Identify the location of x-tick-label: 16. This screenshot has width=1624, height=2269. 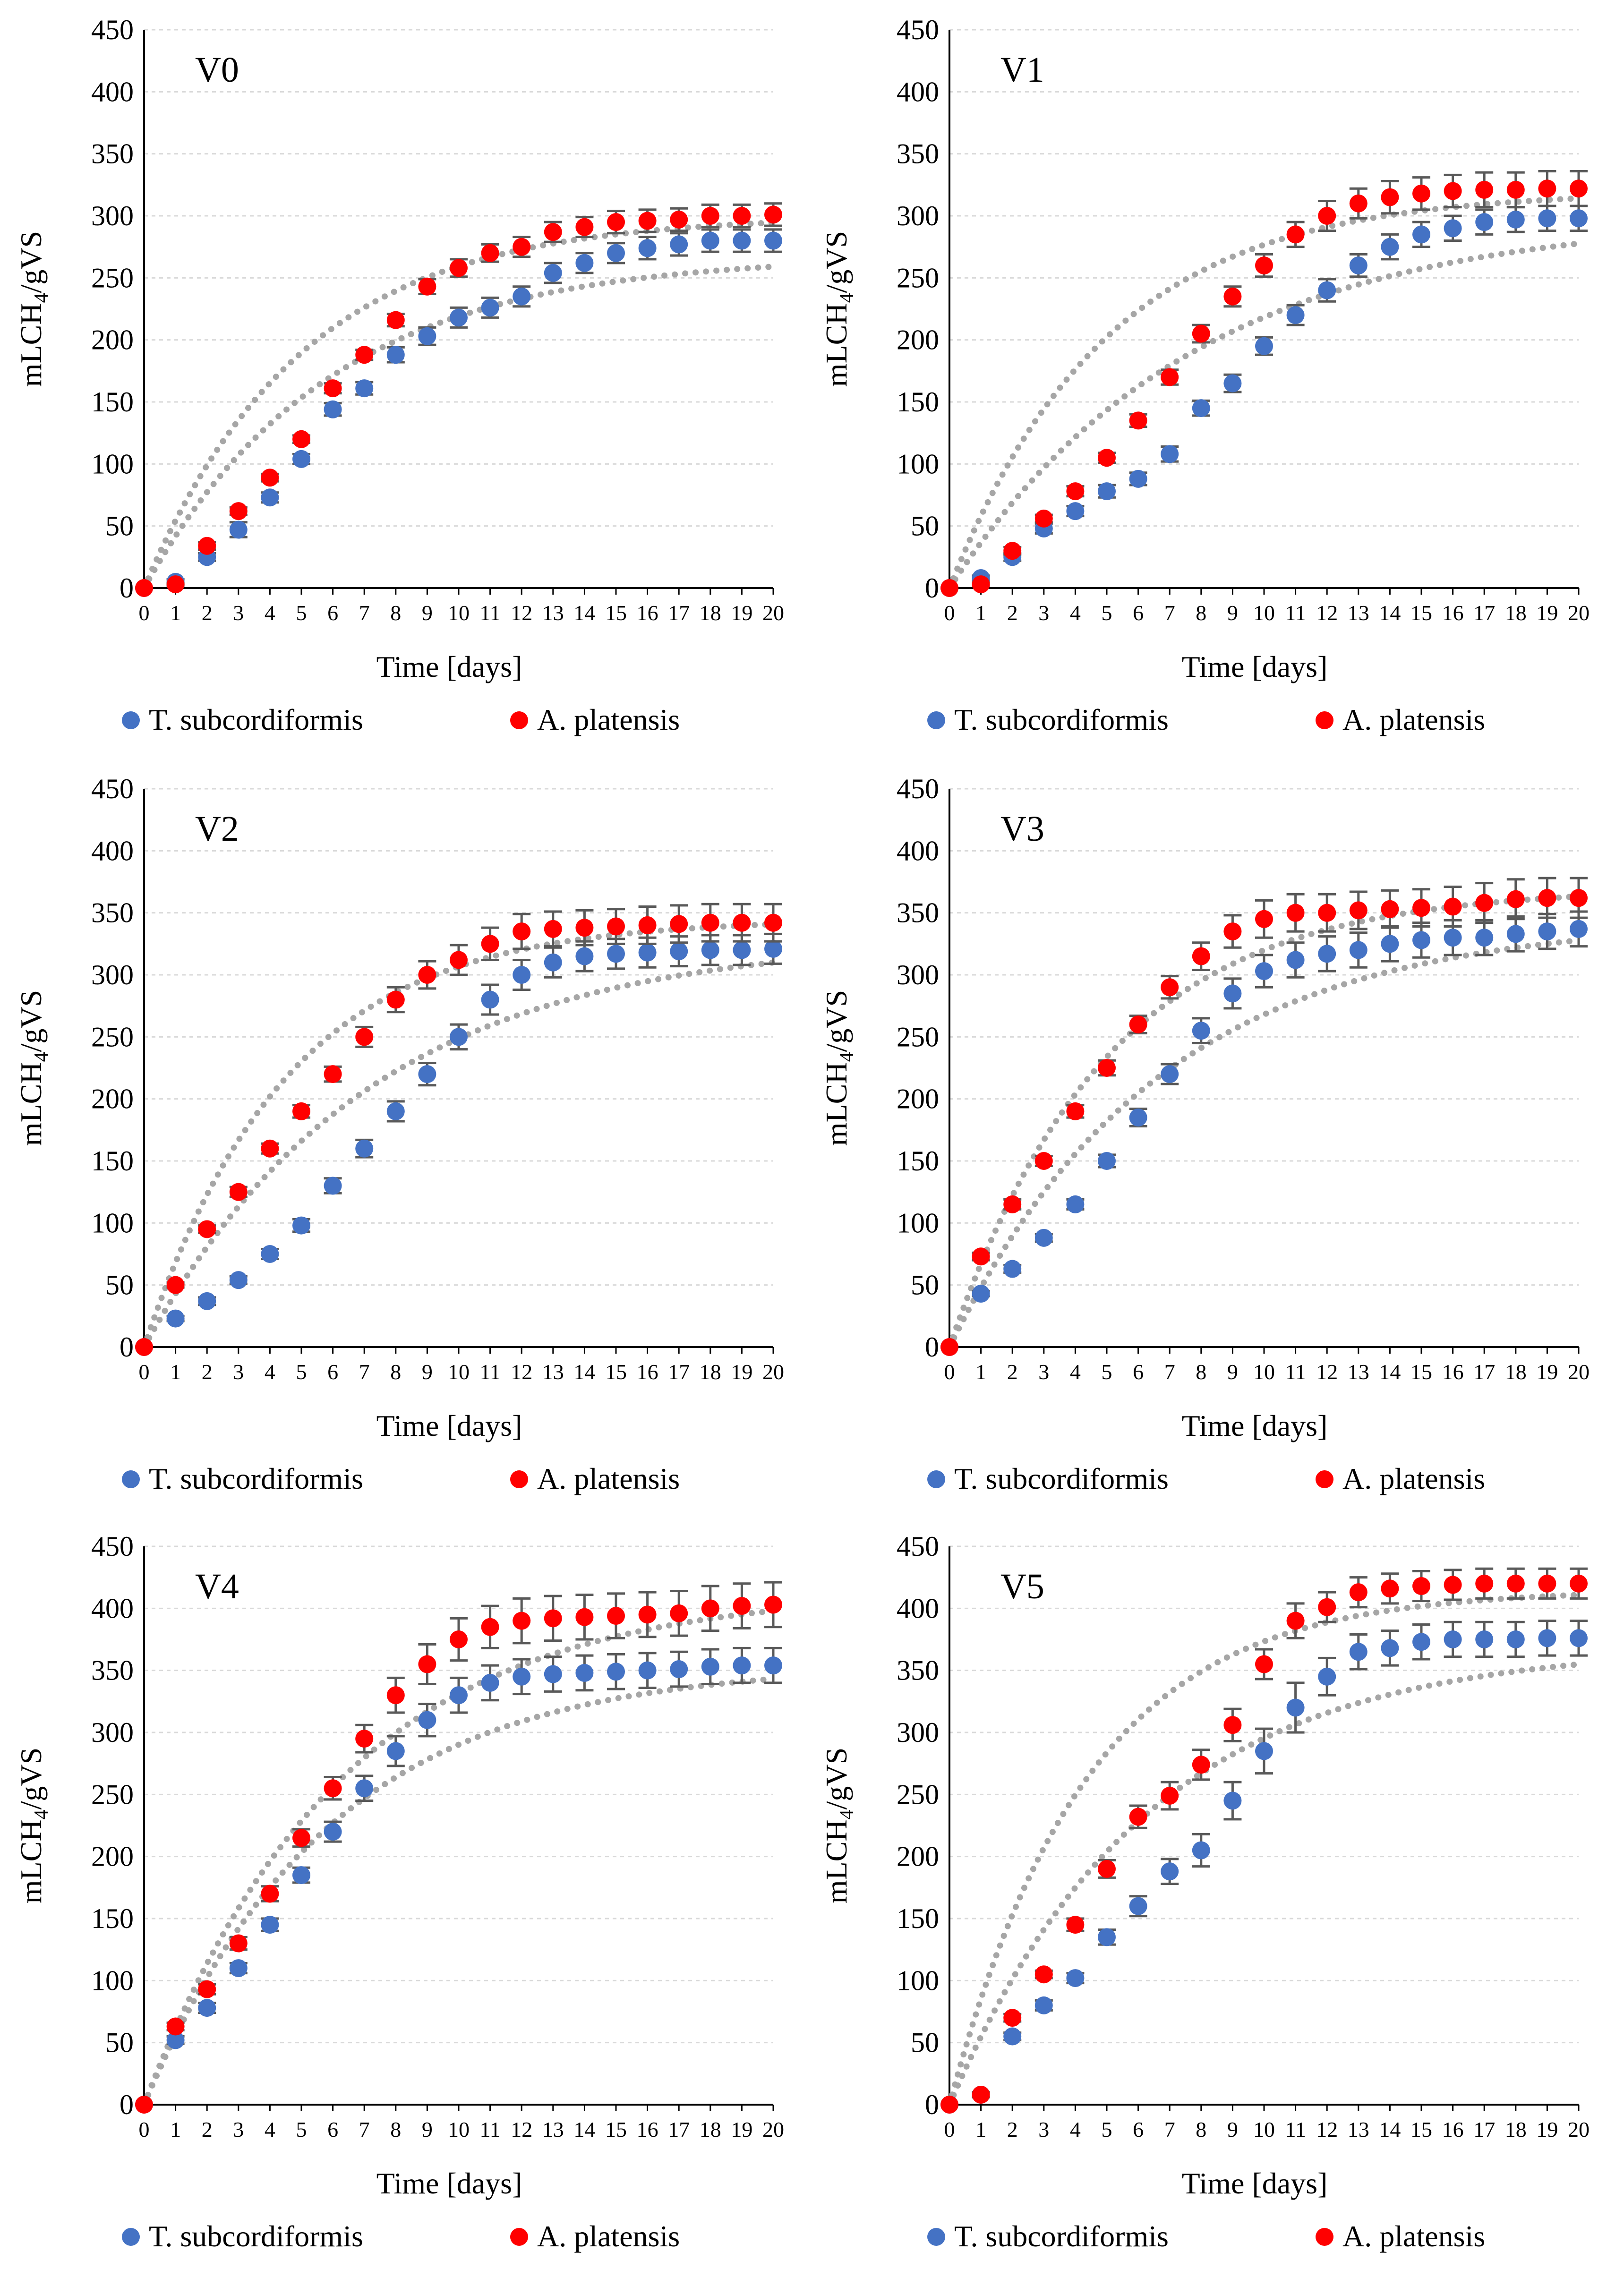
(647, 613).